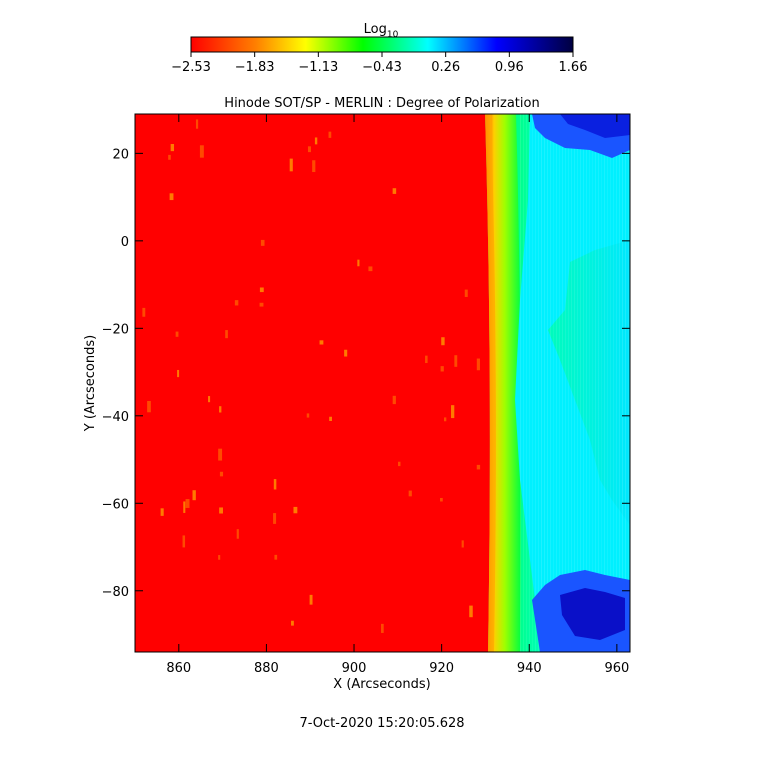  What do you see at coordinates (266, 668) in the screenshot?
I see `x-tick-label: 880` at bounding box center [266, 668].